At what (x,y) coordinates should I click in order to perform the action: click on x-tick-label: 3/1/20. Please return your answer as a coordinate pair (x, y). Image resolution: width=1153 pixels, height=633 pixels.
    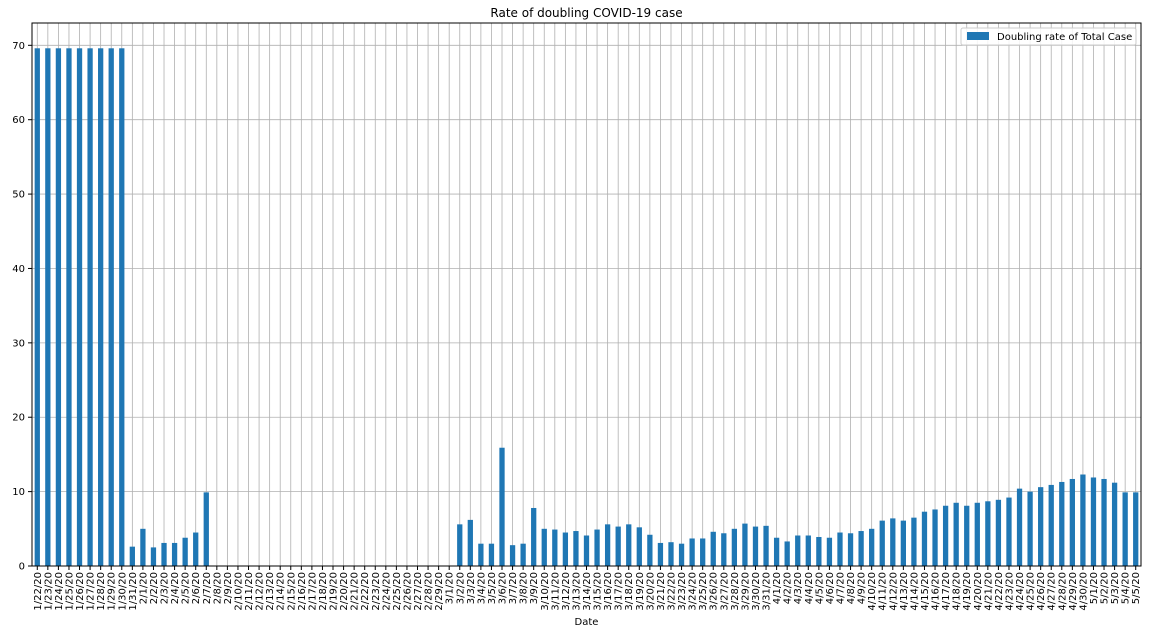
    Looking at the image, I should click on (450, 588).